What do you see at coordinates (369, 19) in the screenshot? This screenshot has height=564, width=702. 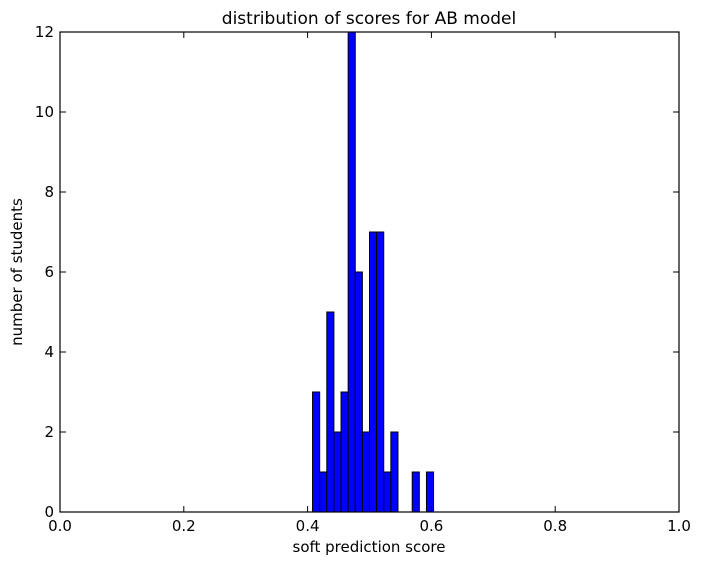 I see `chart-title: distribution of scores for AB model` at bounding box center [369, 19].